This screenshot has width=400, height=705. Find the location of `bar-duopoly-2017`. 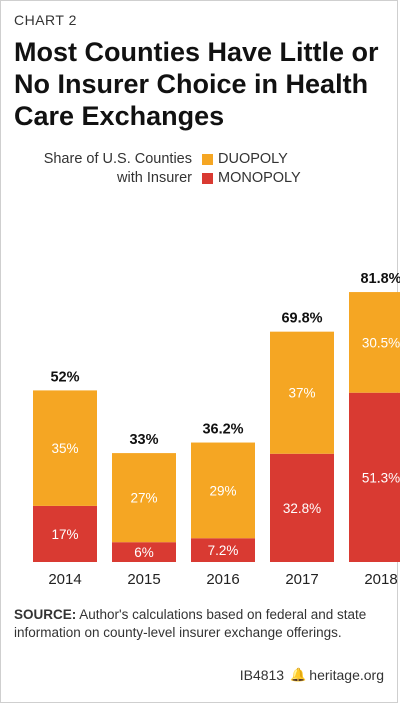

bar-duopoly-2017 is located at coordinates (302, 392).